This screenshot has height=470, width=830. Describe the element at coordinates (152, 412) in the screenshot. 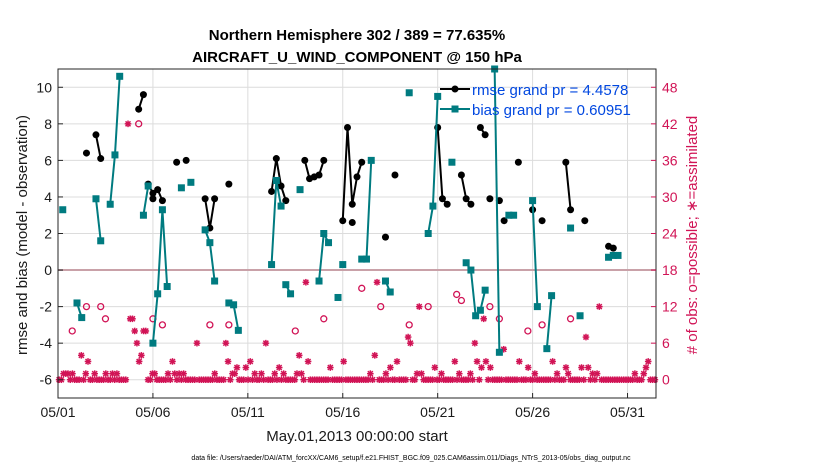

I see `x-tick-label: 05/06` at that location.